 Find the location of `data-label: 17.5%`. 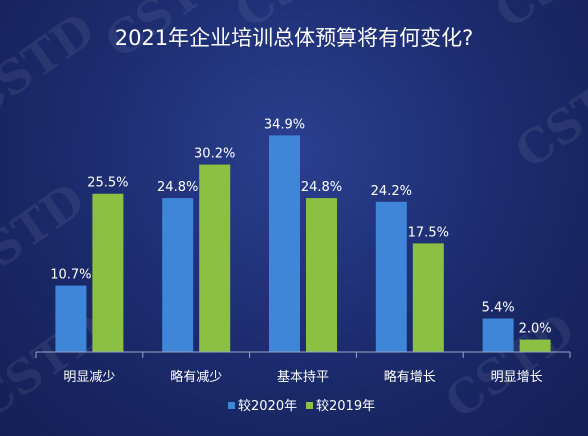

data-label: 17.5% is located at coordinates (428, 232).